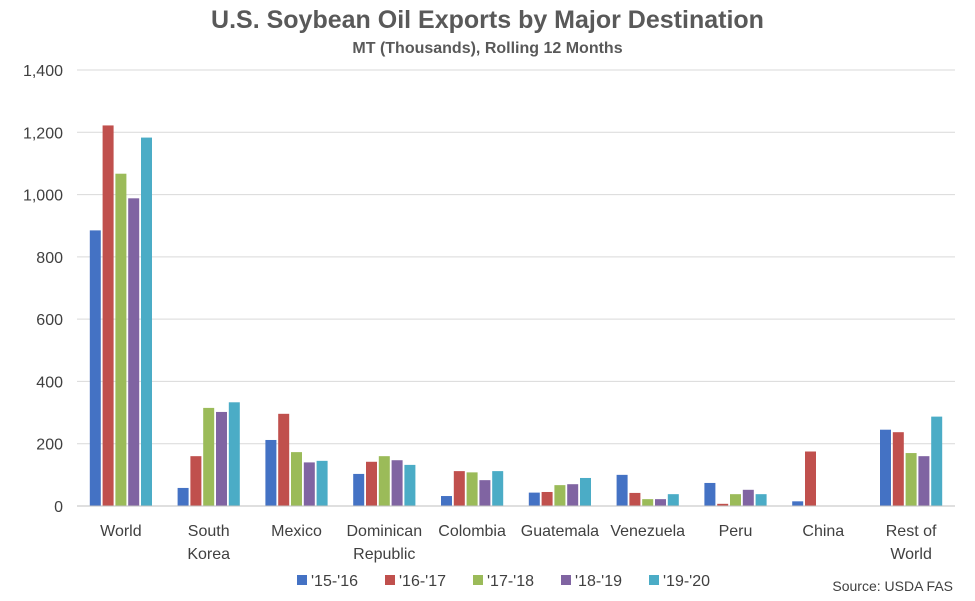 This screenshot has height=601, width=975. Describe the element at coordinates (49, 445) in the screenshot. I see `y-tick-label: 200` at that location.